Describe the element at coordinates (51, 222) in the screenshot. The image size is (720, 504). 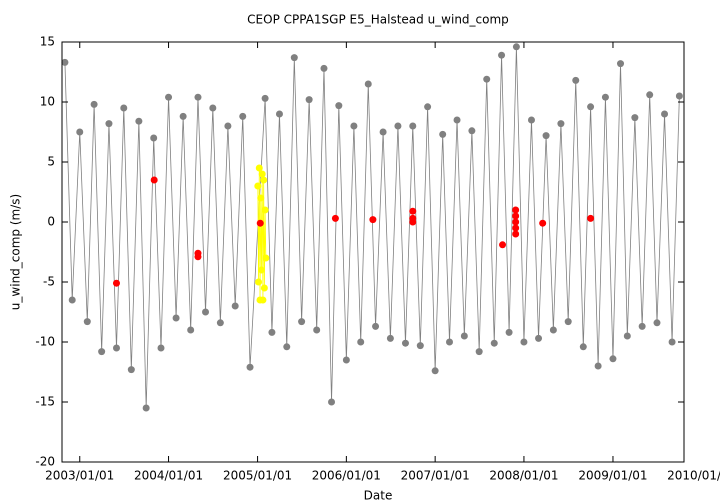
I see `y-tick-label: 0` at that location.